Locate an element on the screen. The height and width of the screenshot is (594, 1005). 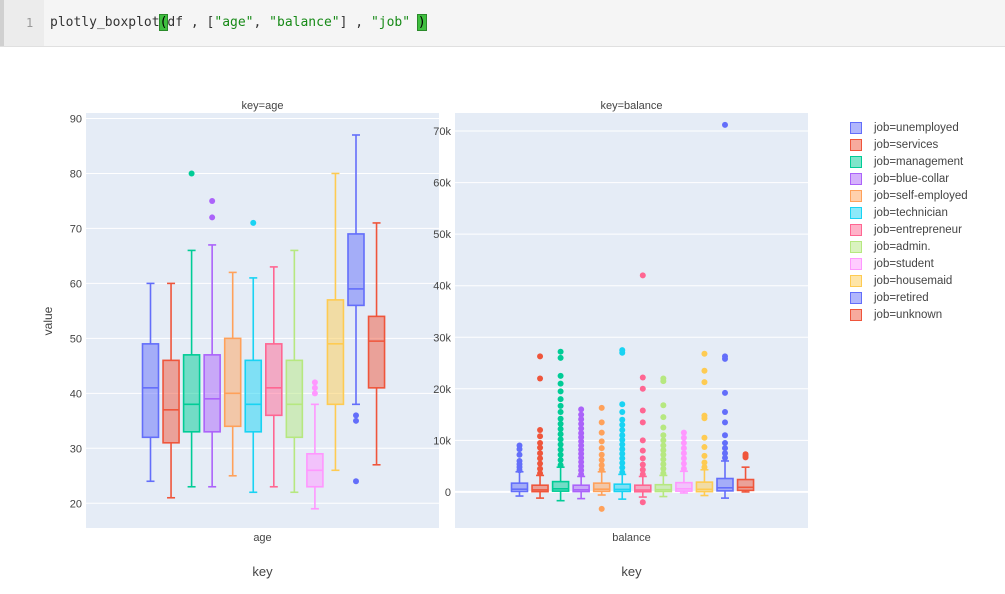
legend-item: job=admin. is located at coordinates (908, 246).